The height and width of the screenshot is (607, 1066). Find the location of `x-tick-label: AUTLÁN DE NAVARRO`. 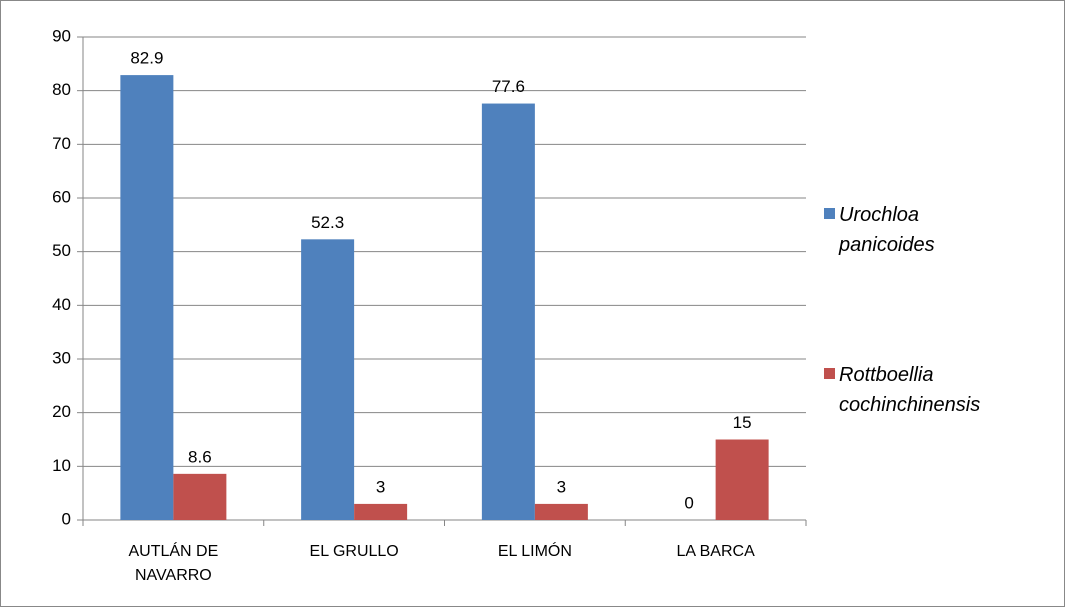

x-tick-label: AUTLÁN DE NAVARRO is located at coordinates (173, 563).